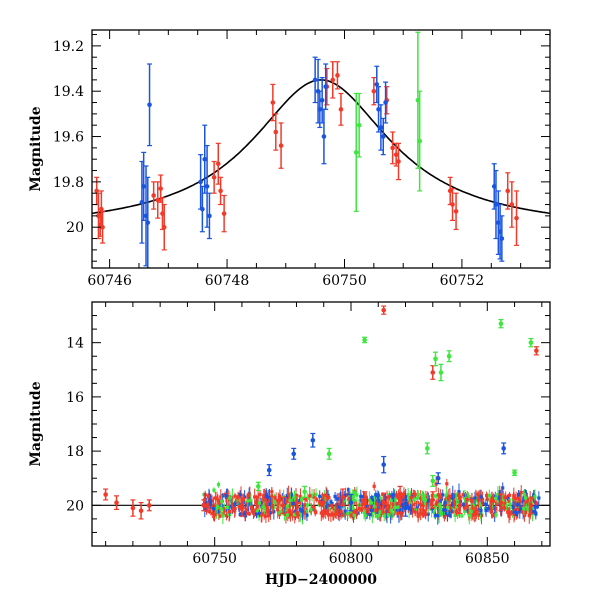 This screenshot has width=600, height=600. I want to click on y-tick-label: 19.8, so click(68, 183).